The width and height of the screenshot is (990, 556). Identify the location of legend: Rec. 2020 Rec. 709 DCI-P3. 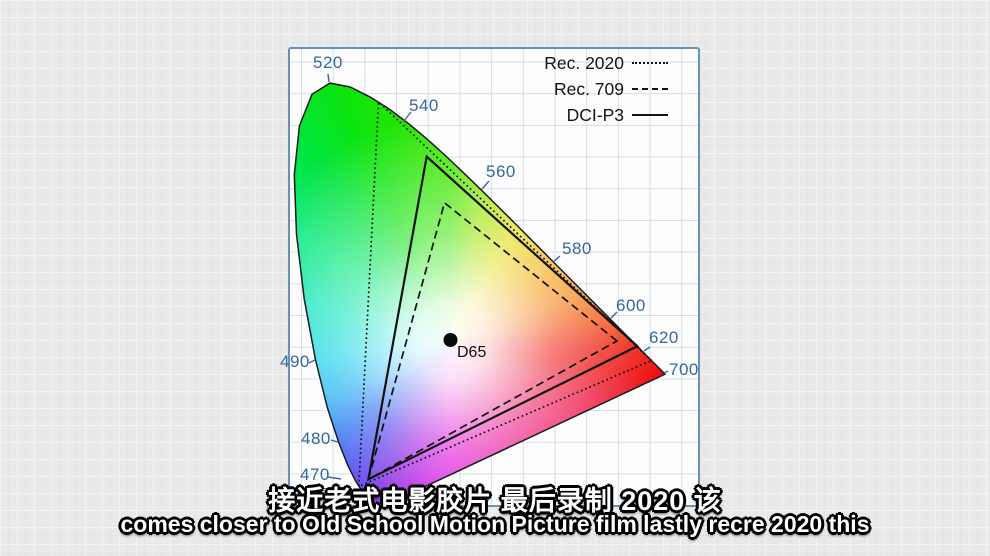
(584, 89).